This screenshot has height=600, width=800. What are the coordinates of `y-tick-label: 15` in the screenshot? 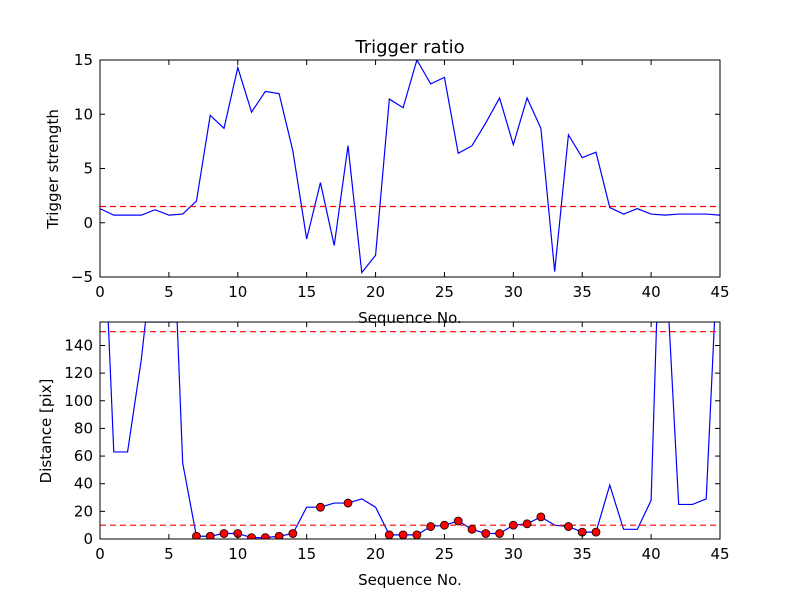 It's located at (83, 60).